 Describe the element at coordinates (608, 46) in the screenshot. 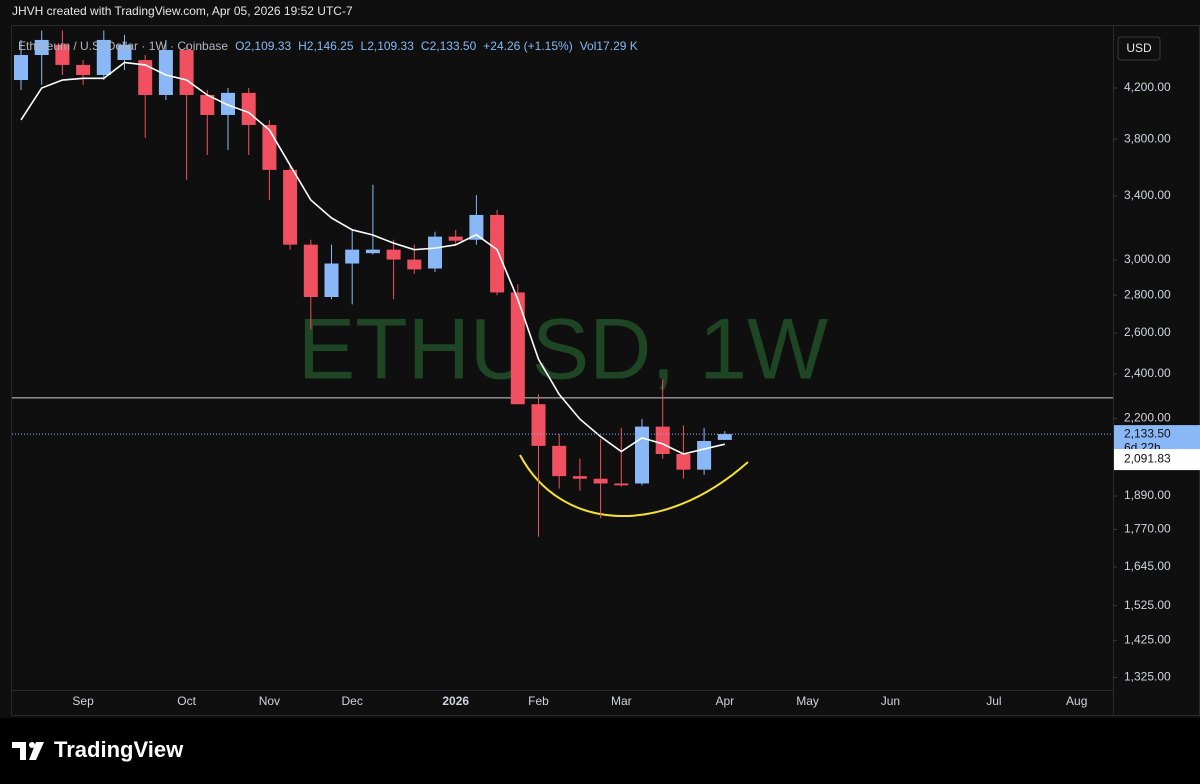

I see `ohlc-readout: Vol17.29 K` at that location.